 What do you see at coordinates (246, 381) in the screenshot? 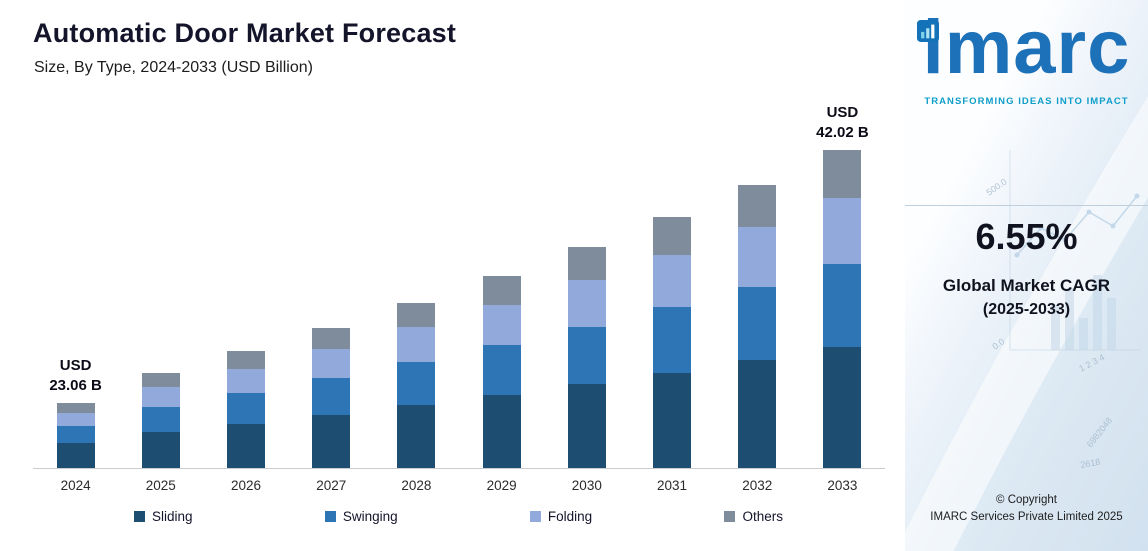
I see `segment-folding-2026` at bounding box center [246, 381].